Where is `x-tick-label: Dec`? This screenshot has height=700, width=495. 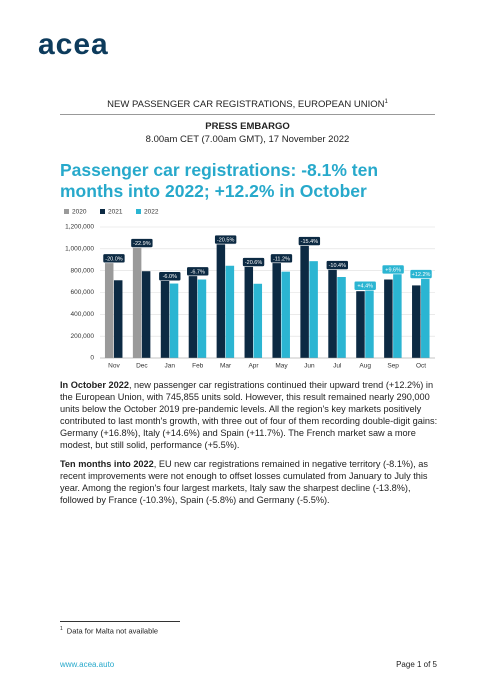 x-tick-label: Dec is located at coordinates (142, 366).